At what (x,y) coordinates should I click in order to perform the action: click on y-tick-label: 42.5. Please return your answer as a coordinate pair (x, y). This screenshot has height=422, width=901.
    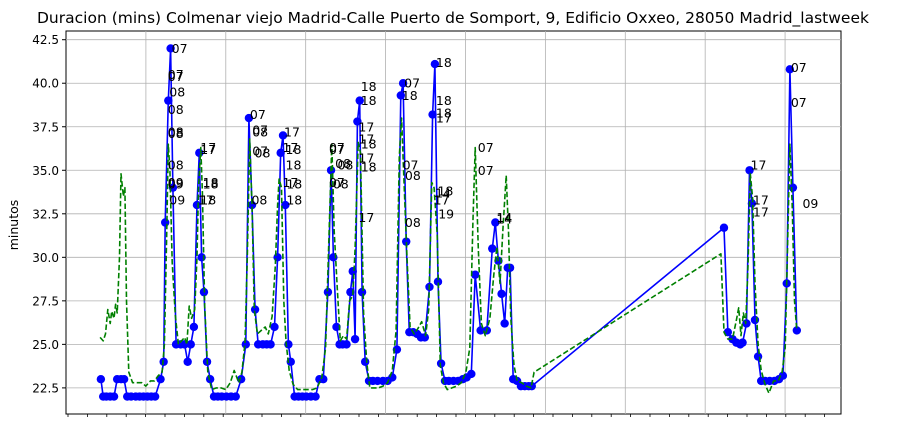
    Looking at the image, I should click on (45, 40).